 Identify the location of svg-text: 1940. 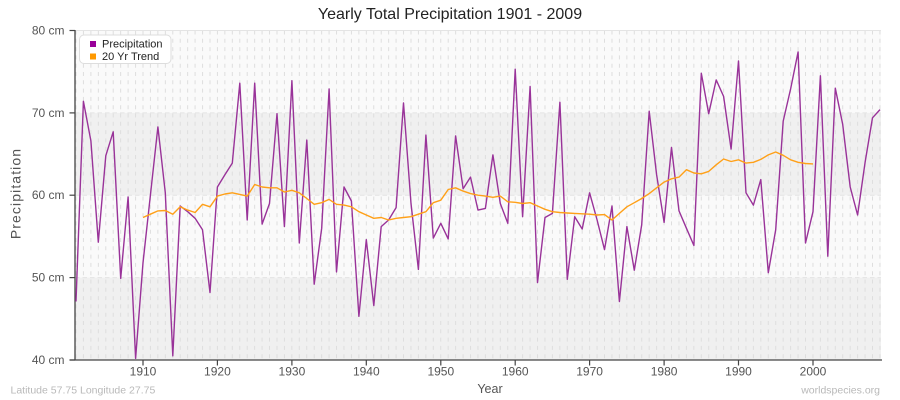
(366, 372).